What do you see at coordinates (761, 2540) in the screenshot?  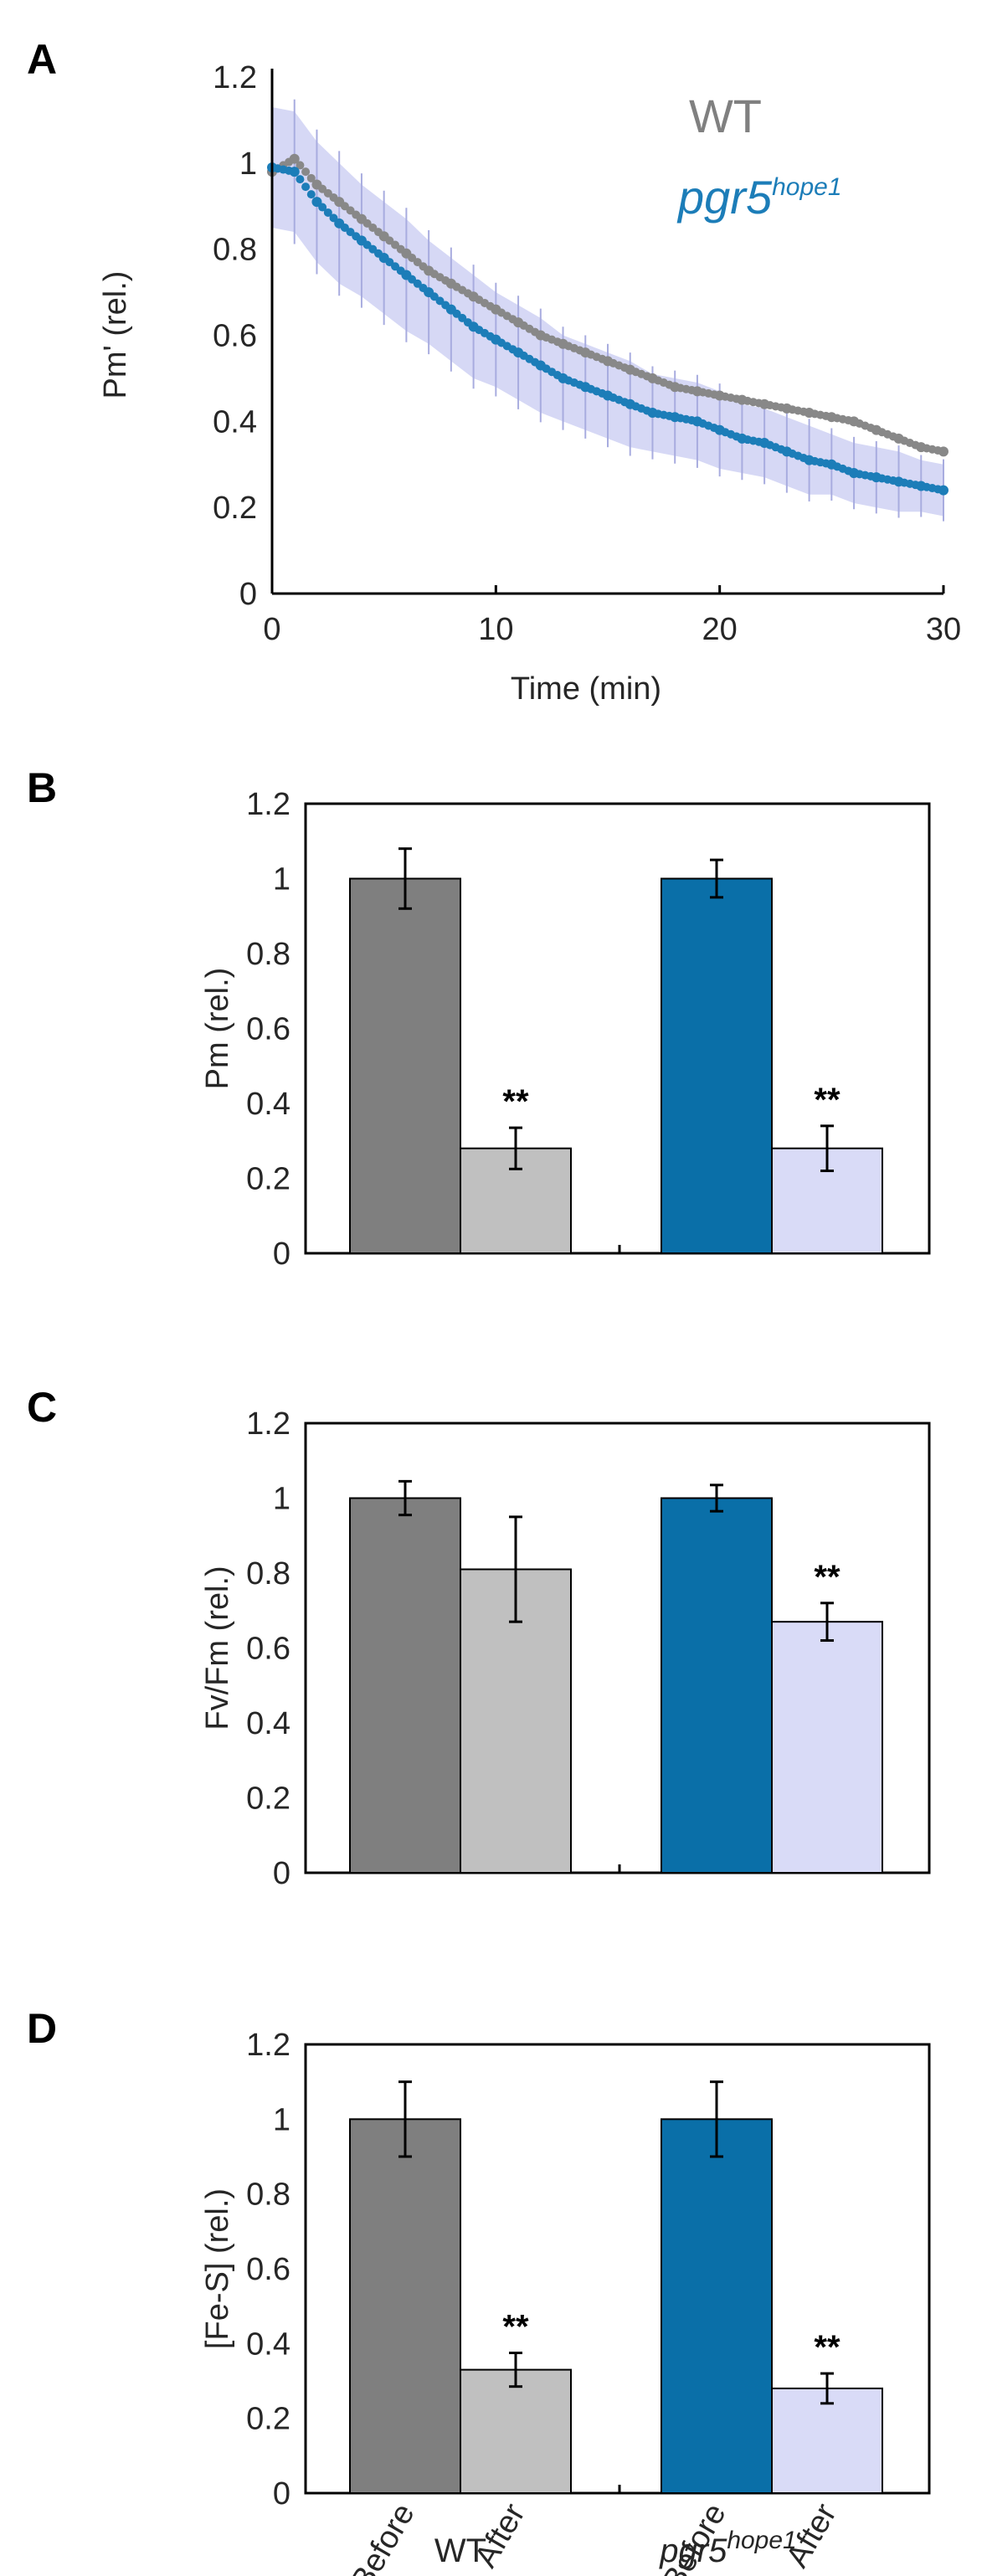 I see `group-label-hope1-superscript: hope1` at bounding box center [761, 2540].